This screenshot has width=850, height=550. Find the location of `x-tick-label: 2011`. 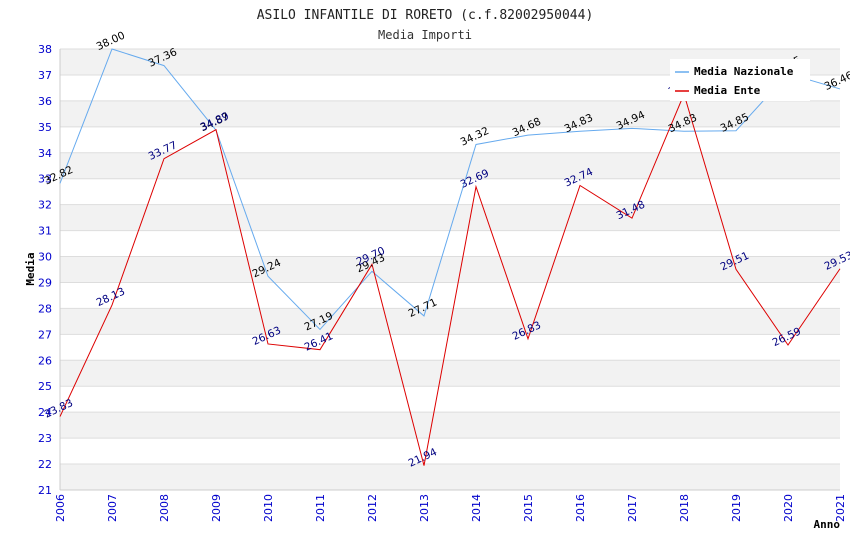

x-tick-label: 2011 is located at coordinates (320, 508).